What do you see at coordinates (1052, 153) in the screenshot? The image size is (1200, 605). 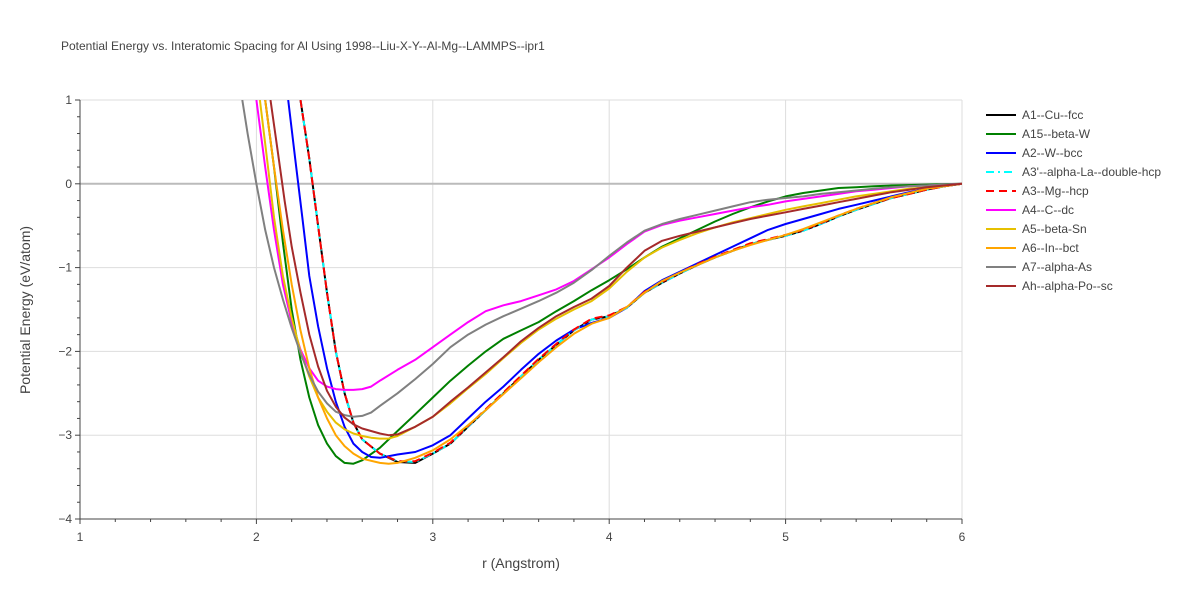 I see `legend-label: A2--W--bcc` at bounding box center [1052, 153].